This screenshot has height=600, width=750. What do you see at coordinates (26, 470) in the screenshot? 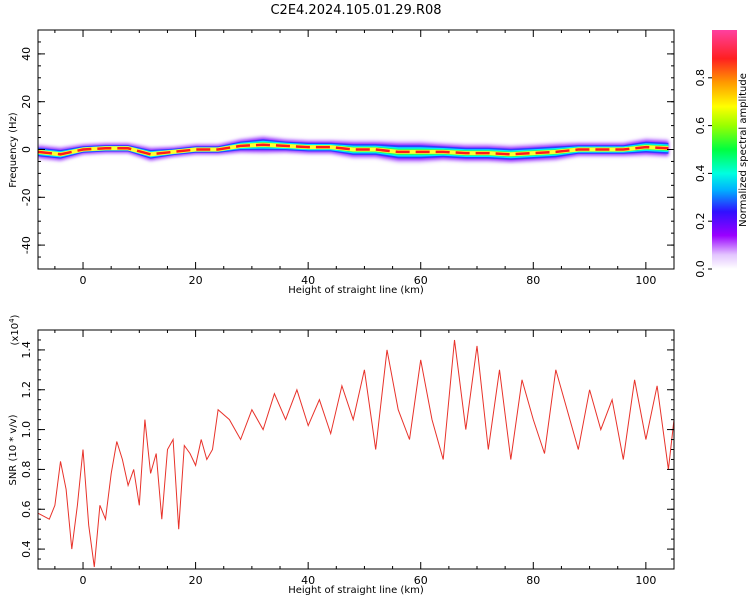
I see `snr-y-tick-label: 0.8` at bounding box center [26, 470].